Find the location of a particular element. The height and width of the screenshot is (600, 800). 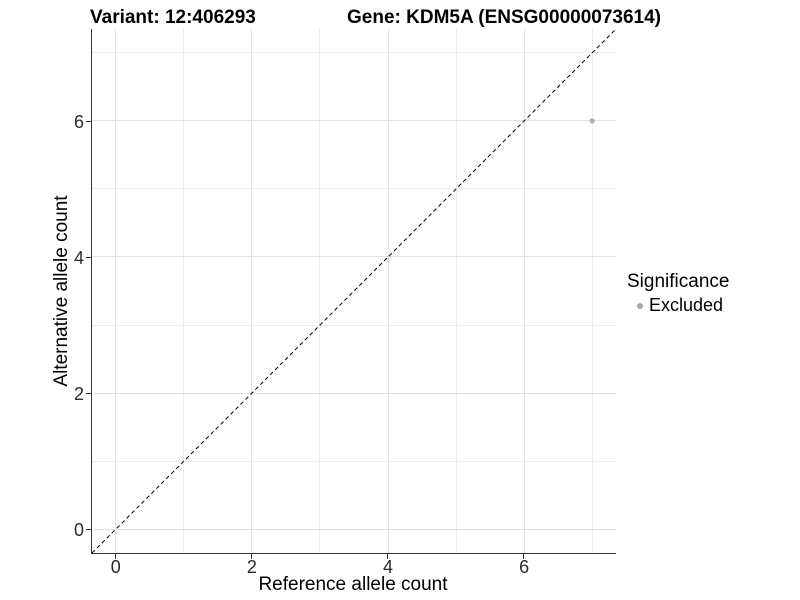

y-tick-label: 0 is located at coordinates (78, 530).